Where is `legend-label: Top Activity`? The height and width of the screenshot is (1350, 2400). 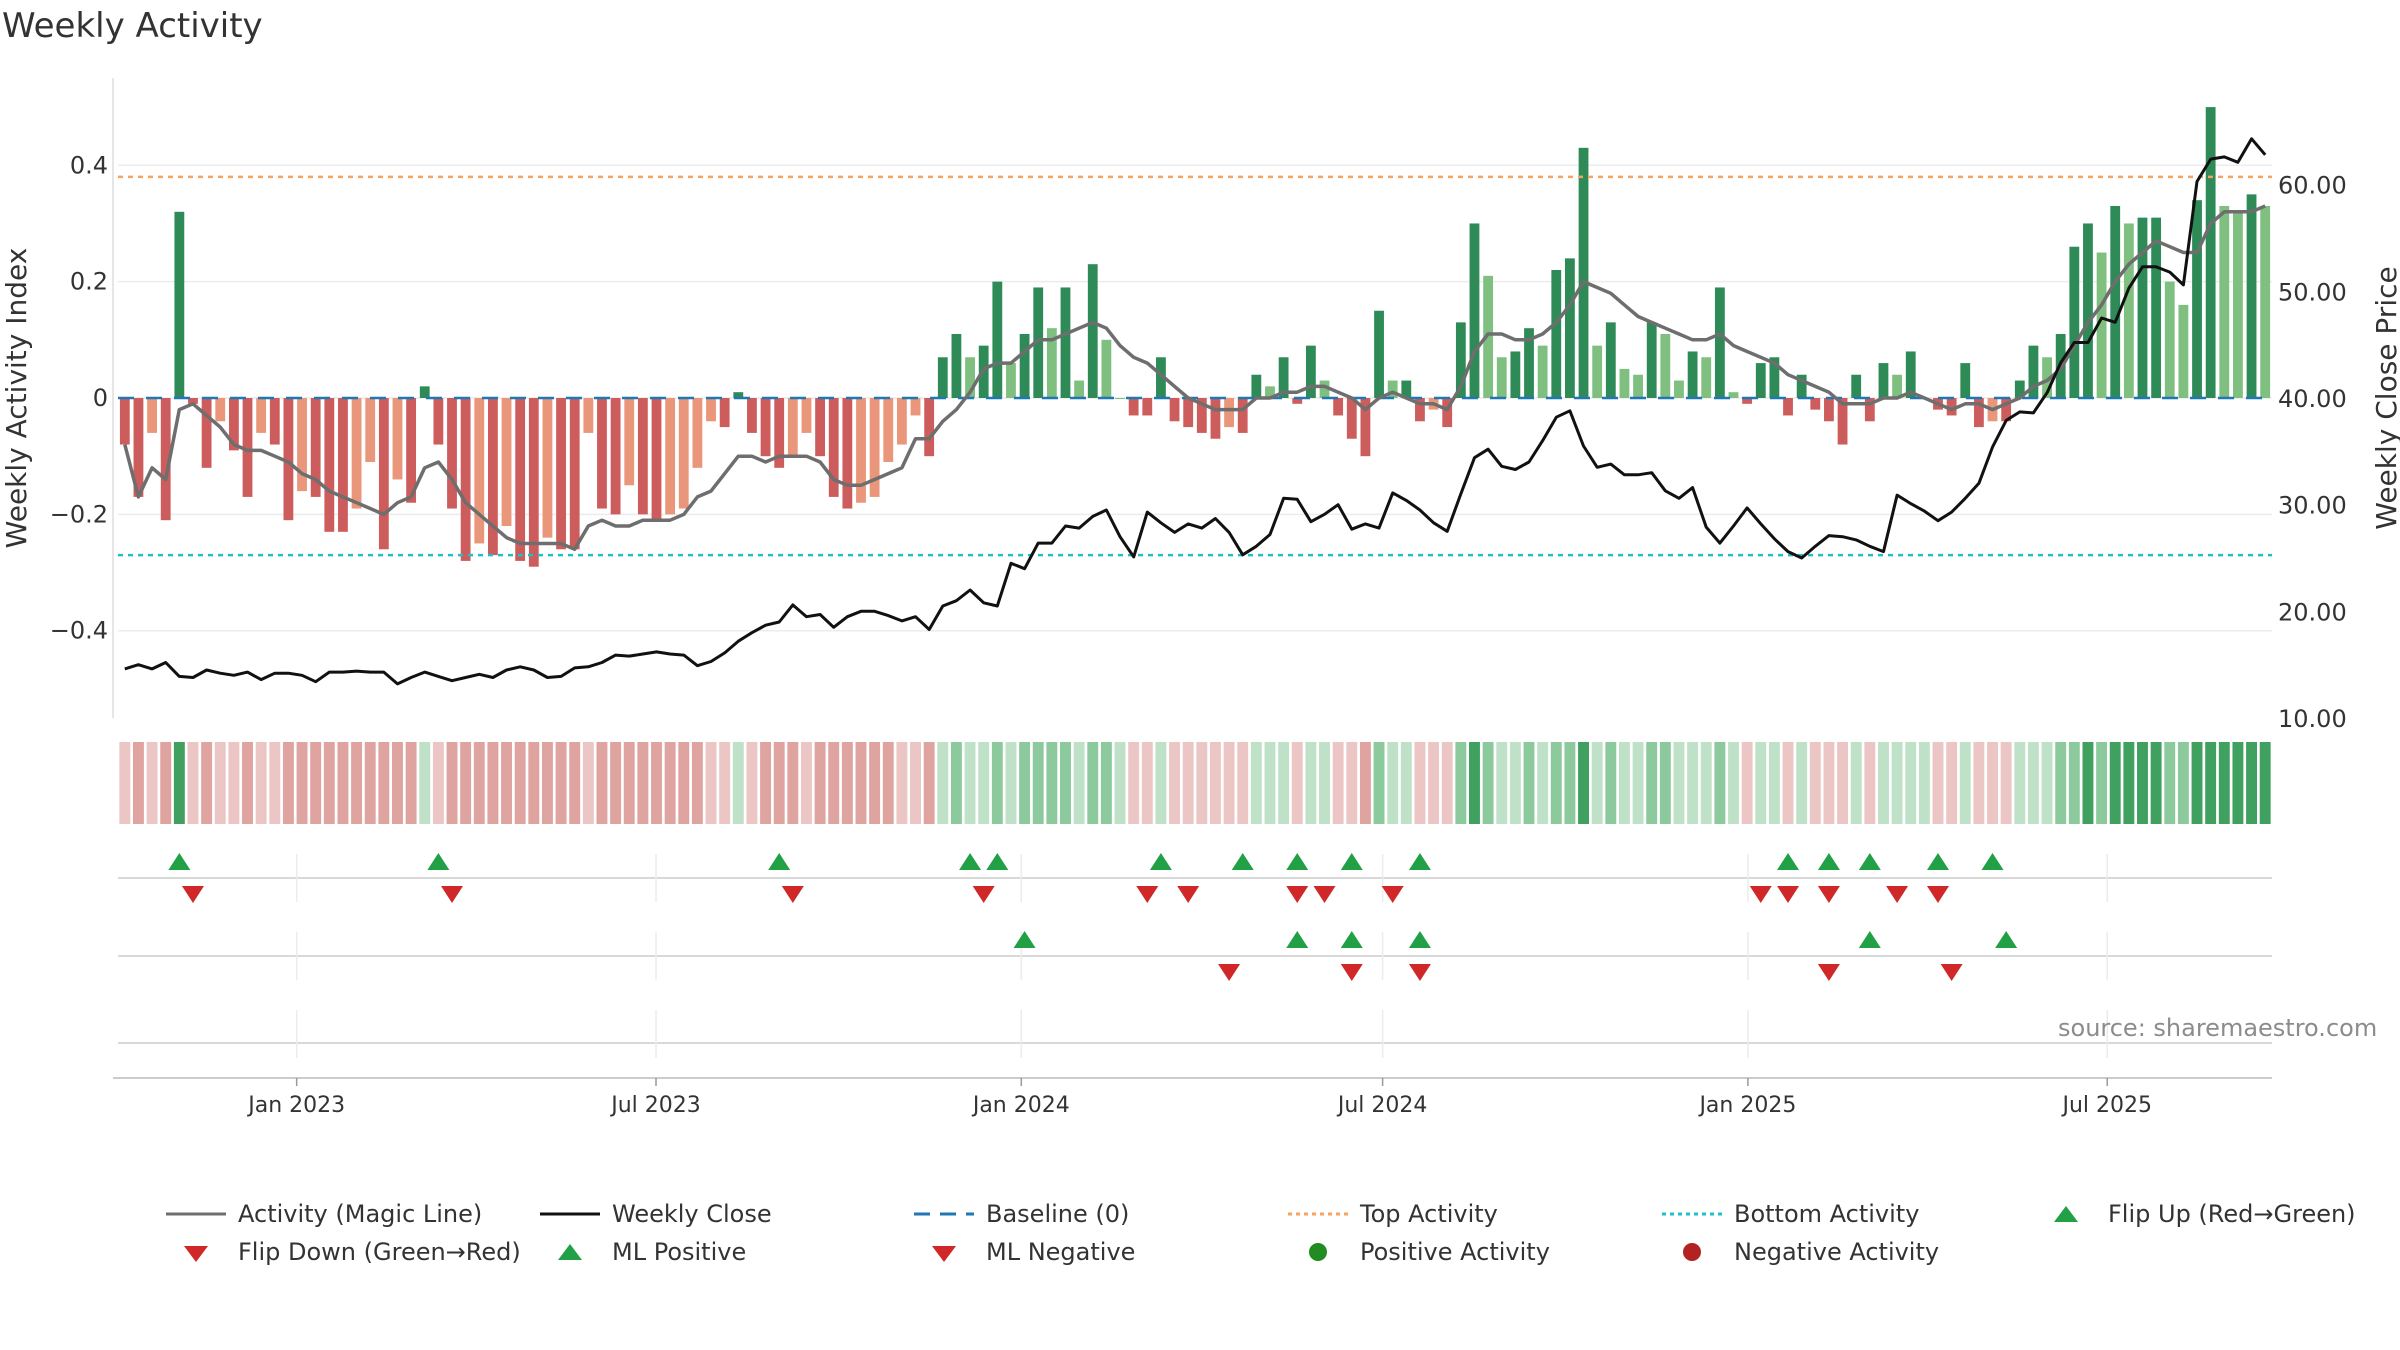 legend-label: Top Activity is located at coordinates (1429, 1214).